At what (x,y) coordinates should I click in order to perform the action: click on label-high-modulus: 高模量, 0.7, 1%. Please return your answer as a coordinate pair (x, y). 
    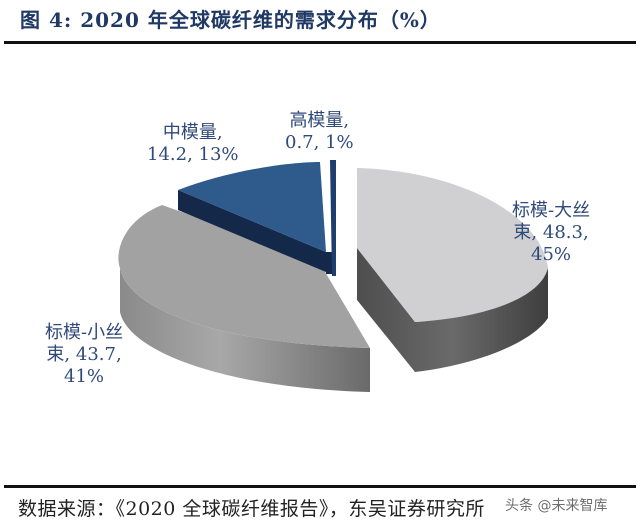
    Looking at the image, I should click on (319, 132).